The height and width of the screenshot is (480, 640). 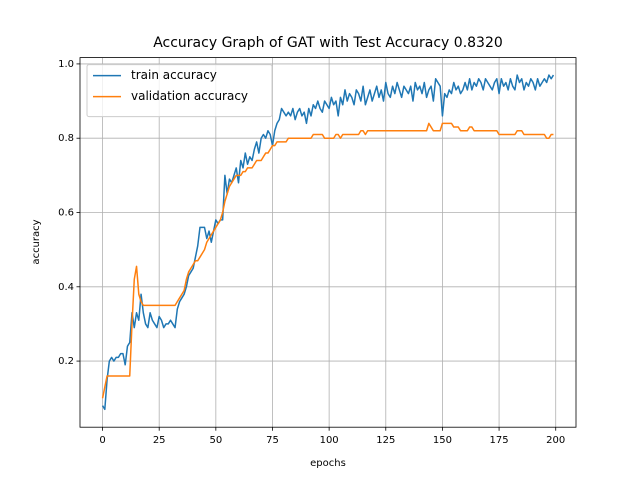 What do you see at coordinates (66, 138) in the screenshot?
I see `y-tick-label: 0.8` at bounding box center [66, 138].